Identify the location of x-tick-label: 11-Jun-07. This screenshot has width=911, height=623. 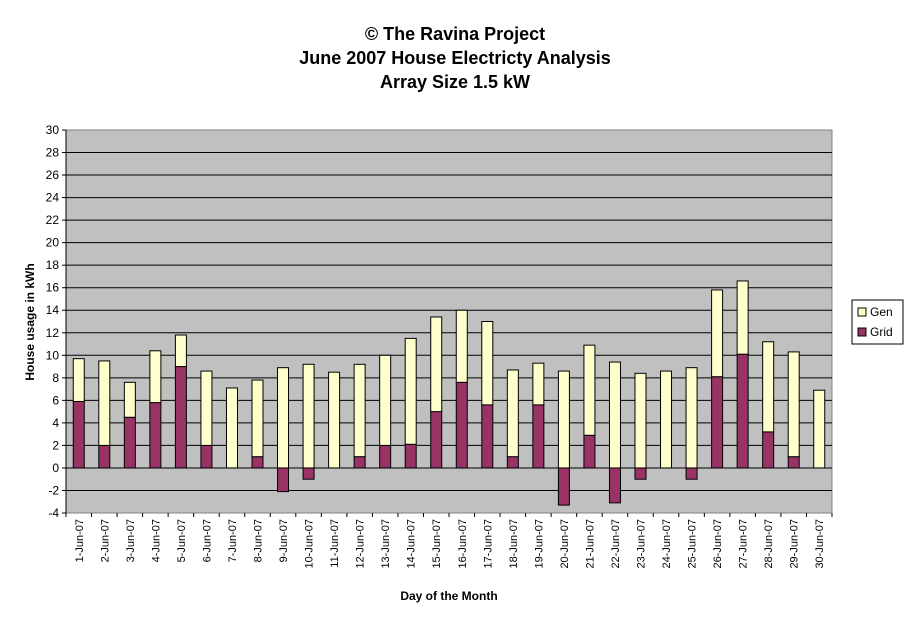
(335, 543).